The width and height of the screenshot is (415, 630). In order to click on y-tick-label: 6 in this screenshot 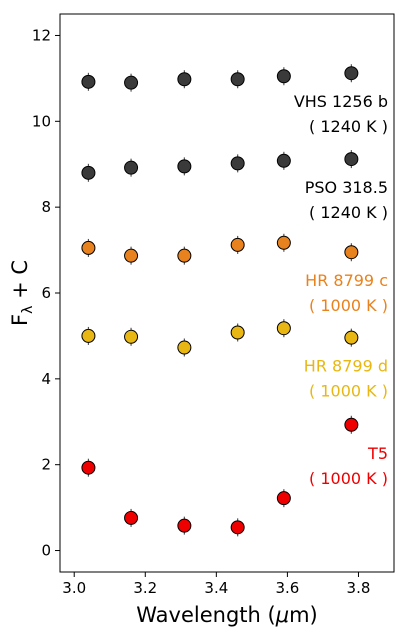, I will do `click(46, 293)`.